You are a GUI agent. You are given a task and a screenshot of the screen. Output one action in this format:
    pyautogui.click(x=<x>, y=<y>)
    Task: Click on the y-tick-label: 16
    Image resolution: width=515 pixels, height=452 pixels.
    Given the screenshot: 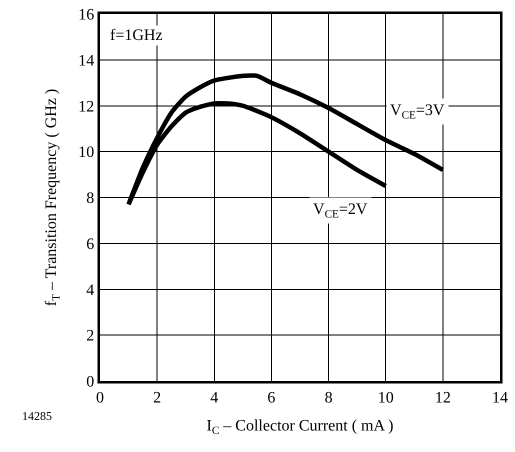 What is the action you would take?
    pyautogui.click(x=86, y=15)
    